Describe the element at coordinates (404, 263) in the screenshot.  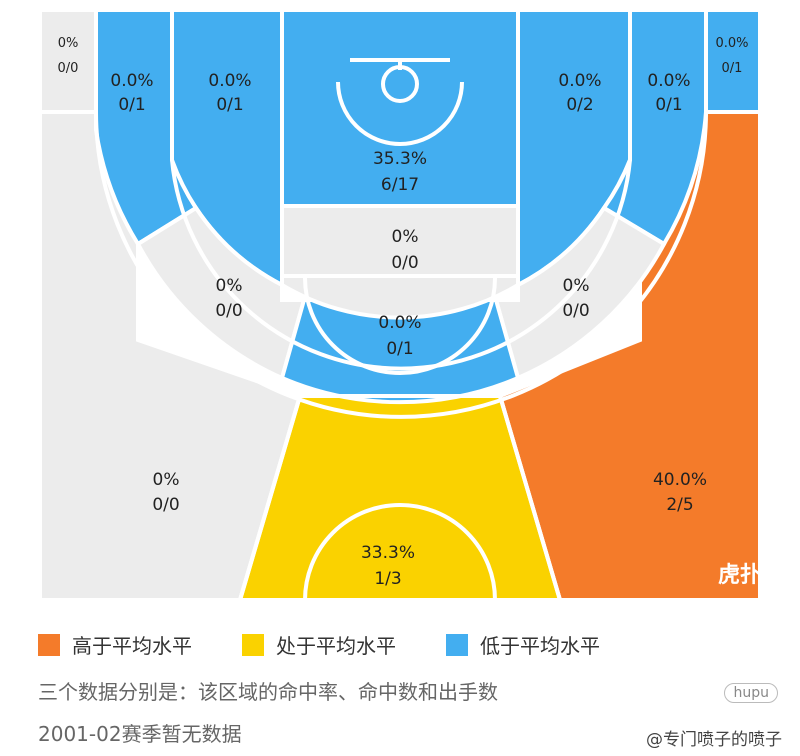
I see `zone-count-label-free-throw-midrange: 0/0` at that location.